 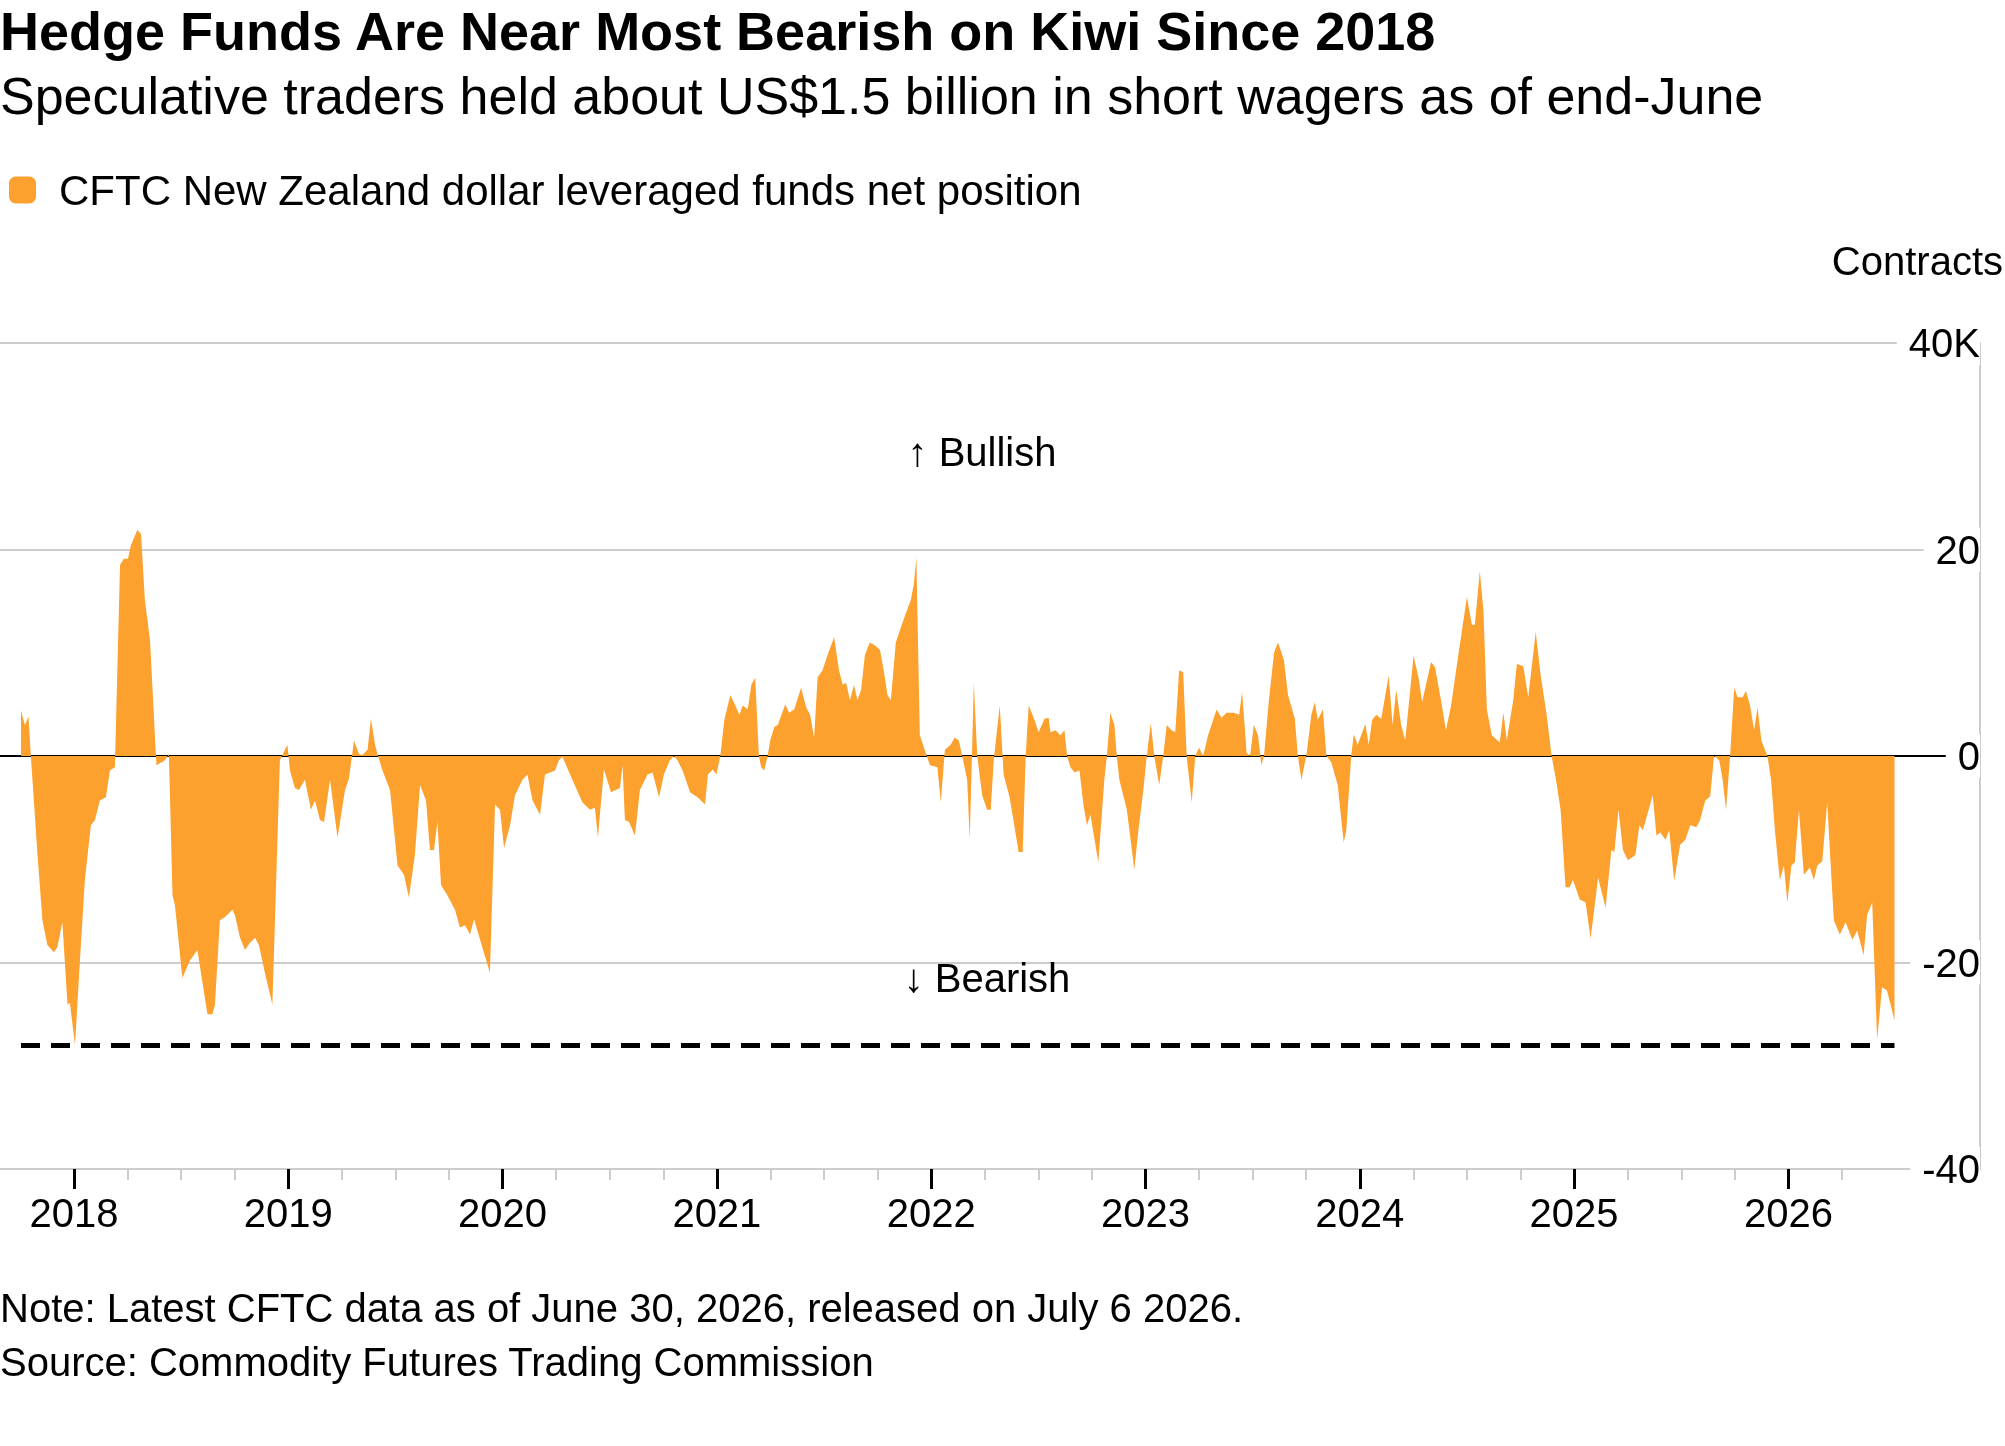 What do you see at coordinates (1917, 261) in the screenshot?
I see `y-axis-title: Contracts` at bounding box center [1917, 261].